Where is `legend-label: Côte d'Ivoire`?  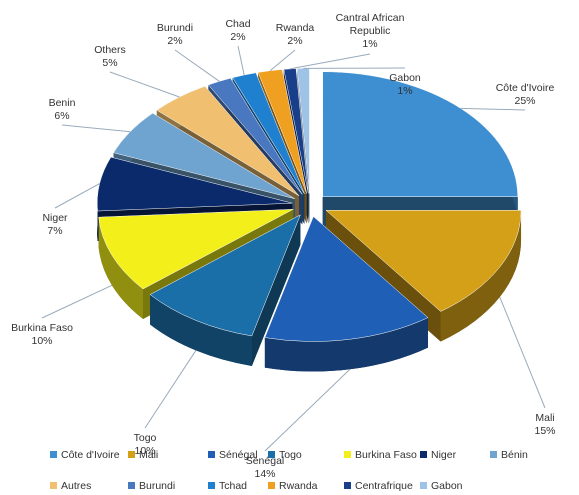 legend-label: Côte d'Ivoire is located at coordinates (90, 455).